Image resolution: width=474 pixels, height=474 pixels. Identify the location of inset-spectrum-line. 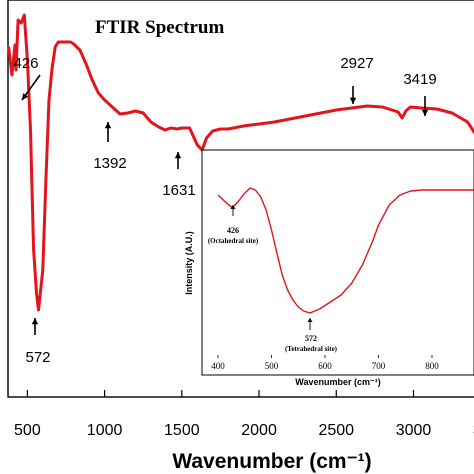
(345, 250).